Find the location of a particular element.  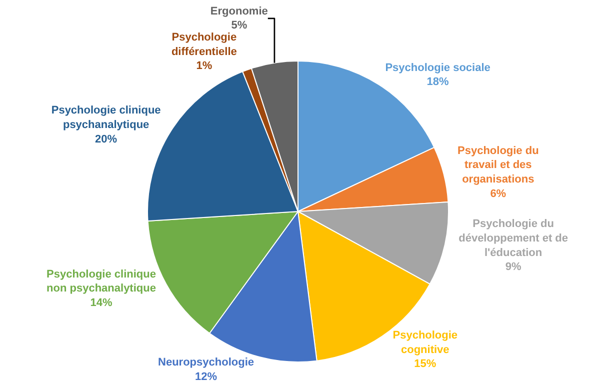

data-label: 14% is located at coordinates (101, 303).